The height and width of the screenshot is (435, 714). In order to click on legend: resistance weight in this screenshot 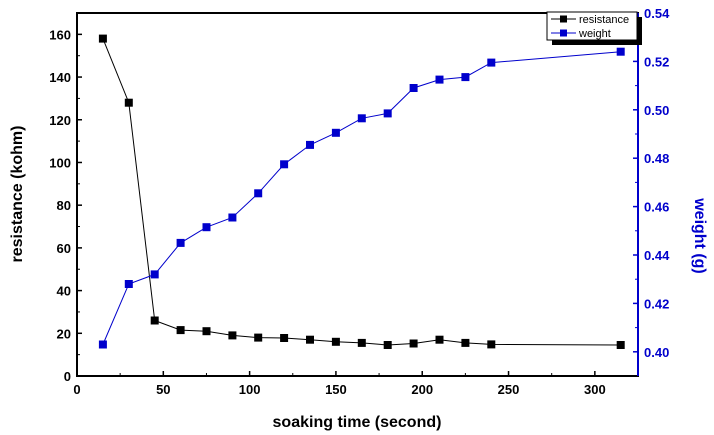, I will do `click(594, 28)`.